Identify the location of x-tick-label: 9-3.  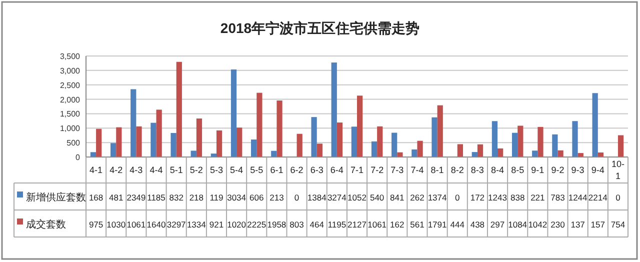
(577, 170).